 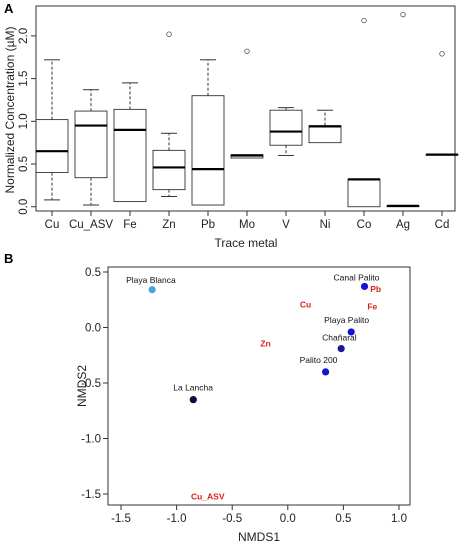 What do you see at coordinates (168, 225) in the screenshot?
I see `x-tick-label: Zn` at bounding box center [168, 225].